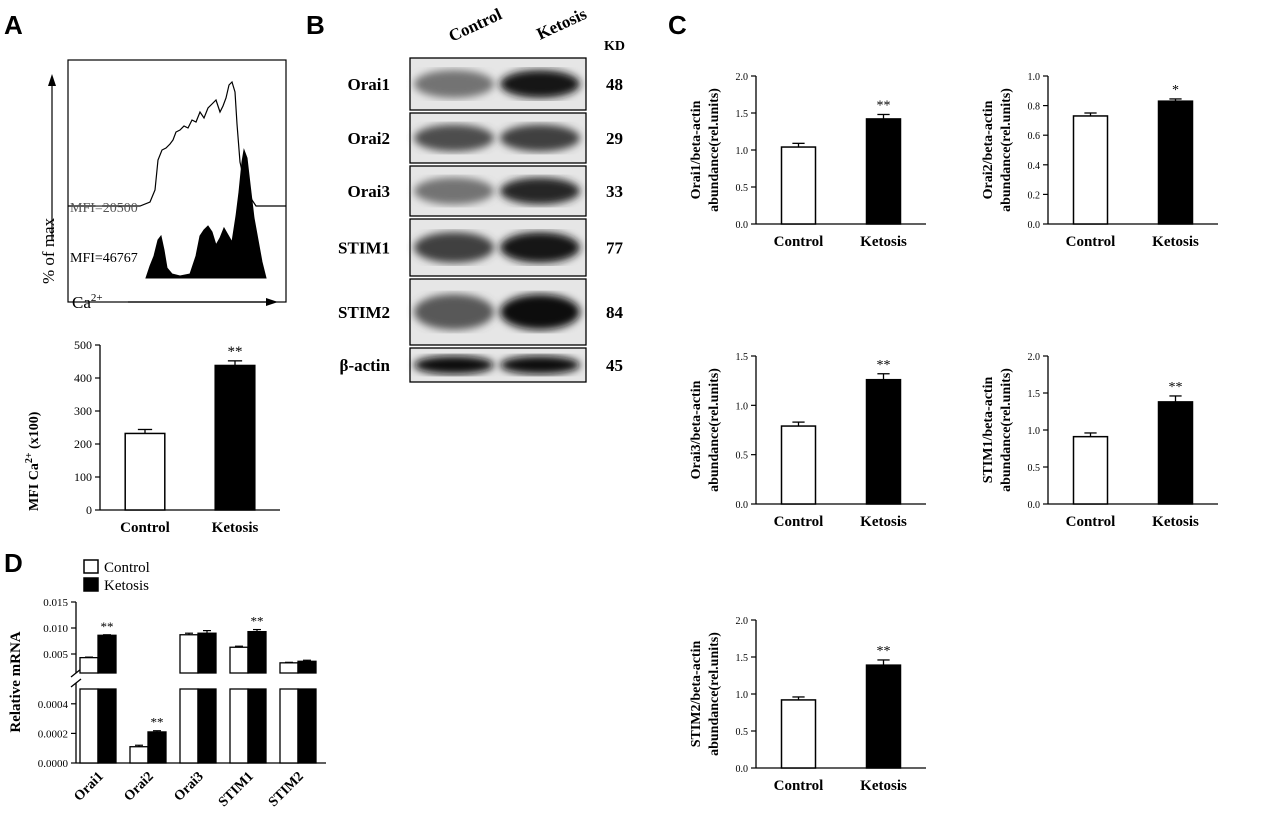 Image resolution: width=1268 pixels, height=822 pixels. What do you see at coordinates (614, 84) in the screenshot?
I see `blot-kd-value: 48` at bounding box center [614, 84].